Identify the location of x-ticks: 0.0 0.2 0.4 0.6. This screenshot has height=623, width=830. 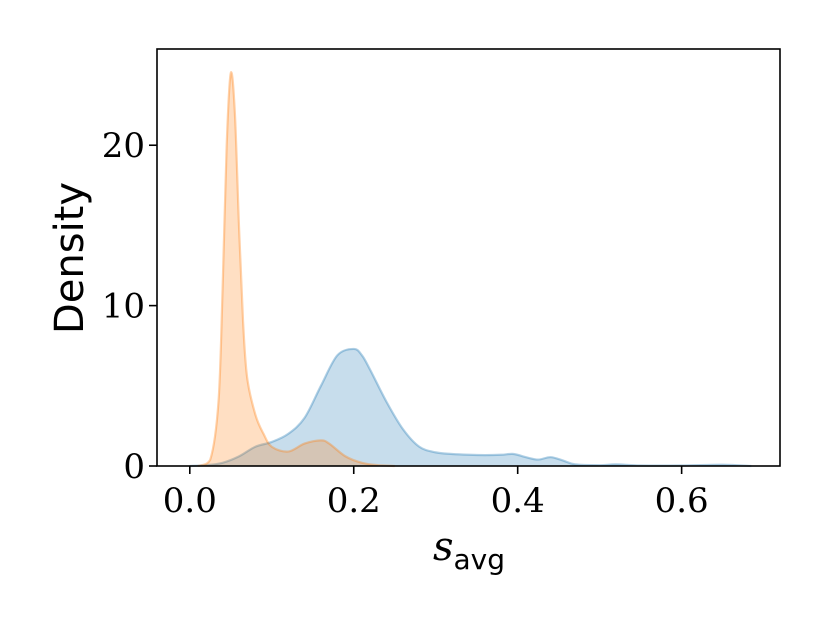
(436, 493).